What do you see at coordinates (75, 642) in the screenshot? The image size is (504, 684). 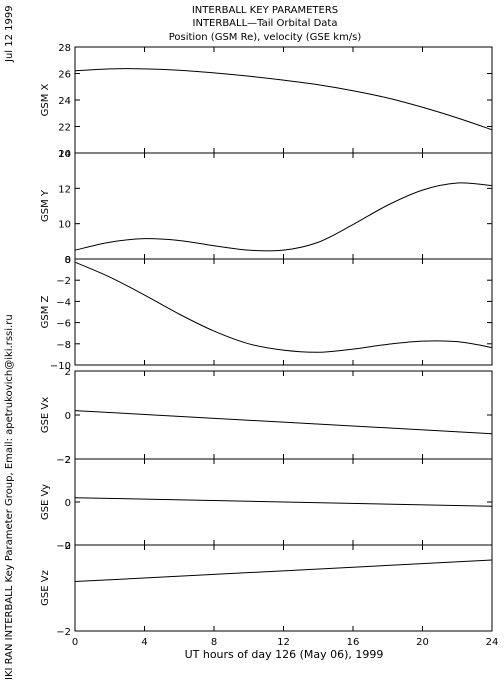 I see `x-tick-label: 0` at bounding box center [75, 642].